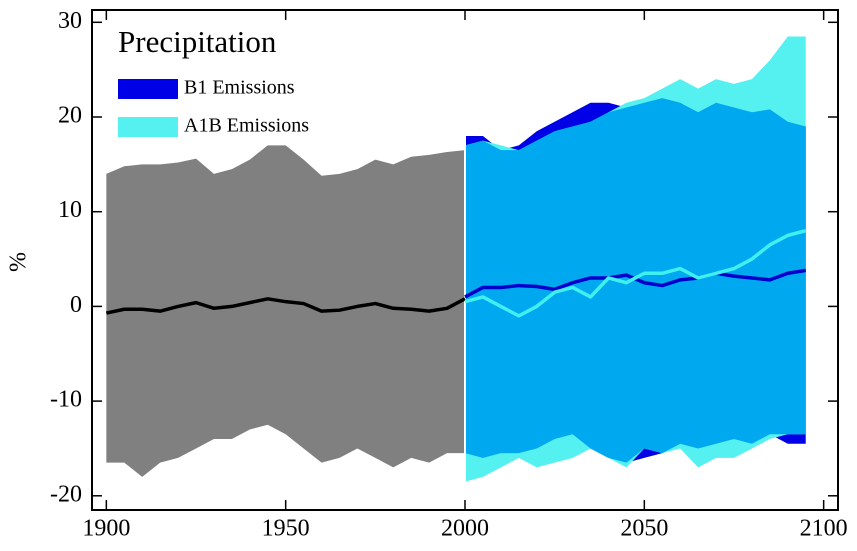 This screenshot has width=857, height=551. Describe the element at coordinates (70, 116) in the screenshot. I see `y-tick-label: 20` at that location.